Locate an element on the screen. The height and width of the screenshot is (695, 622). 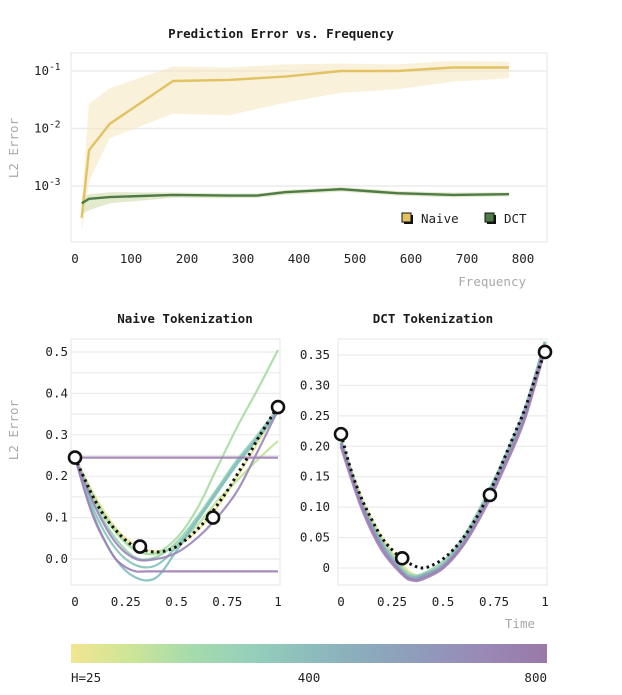
line-dct is located at coordinates (295, 196).